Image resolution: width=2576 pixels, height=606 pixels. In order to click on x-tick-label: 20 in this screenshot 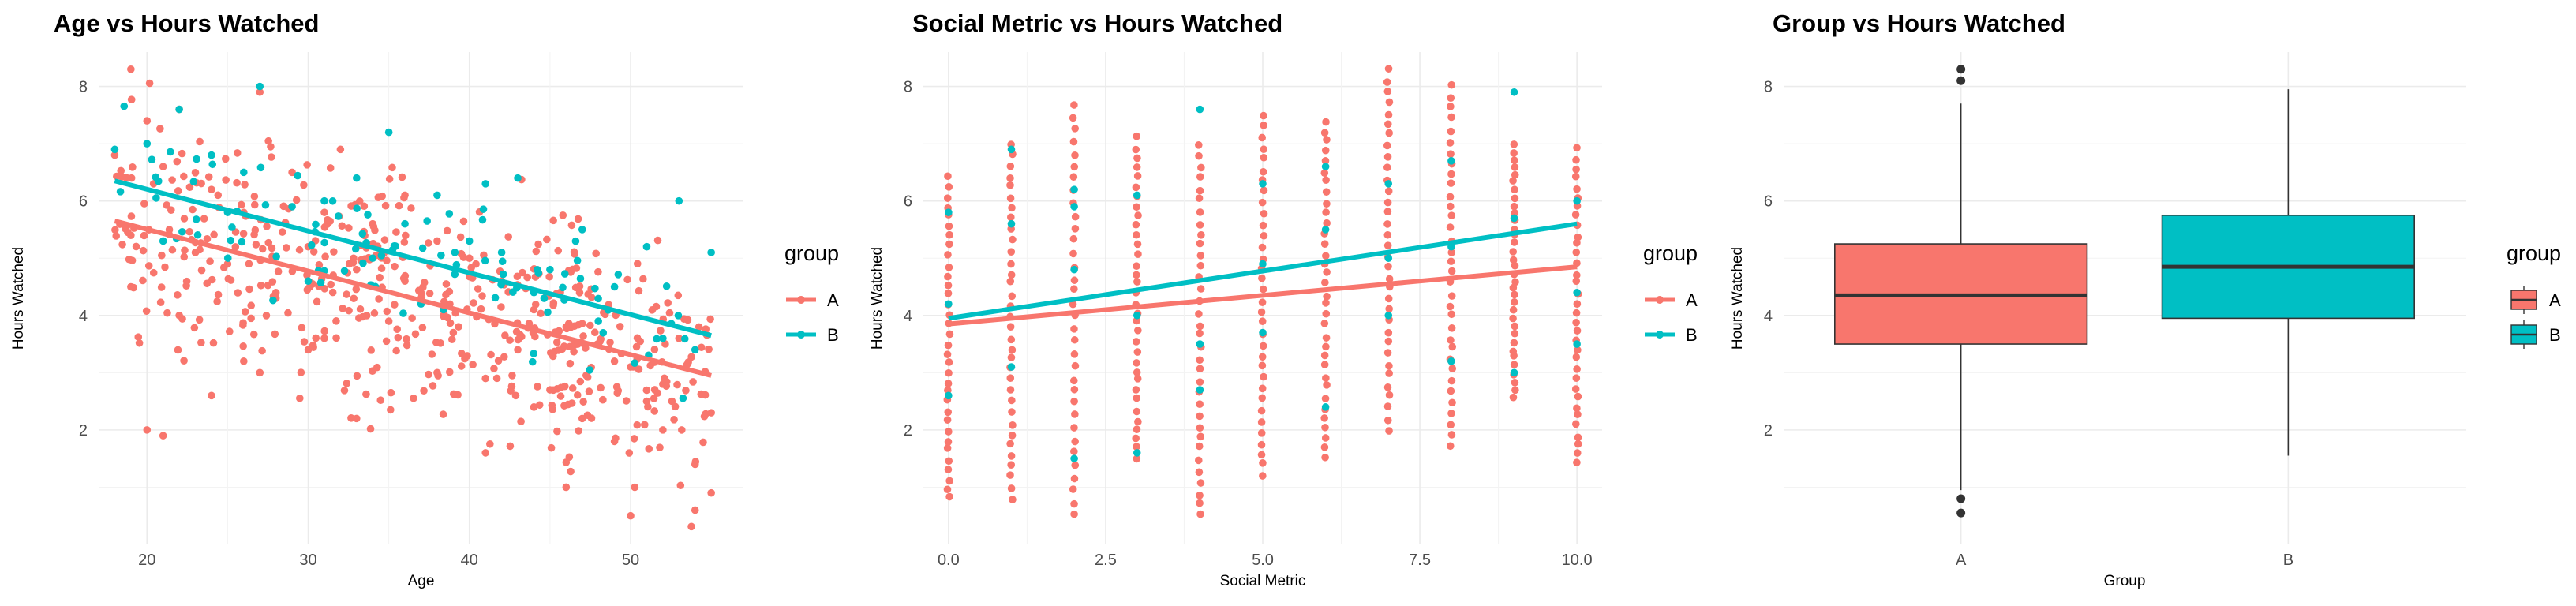, I will do `click(146, 560)`.